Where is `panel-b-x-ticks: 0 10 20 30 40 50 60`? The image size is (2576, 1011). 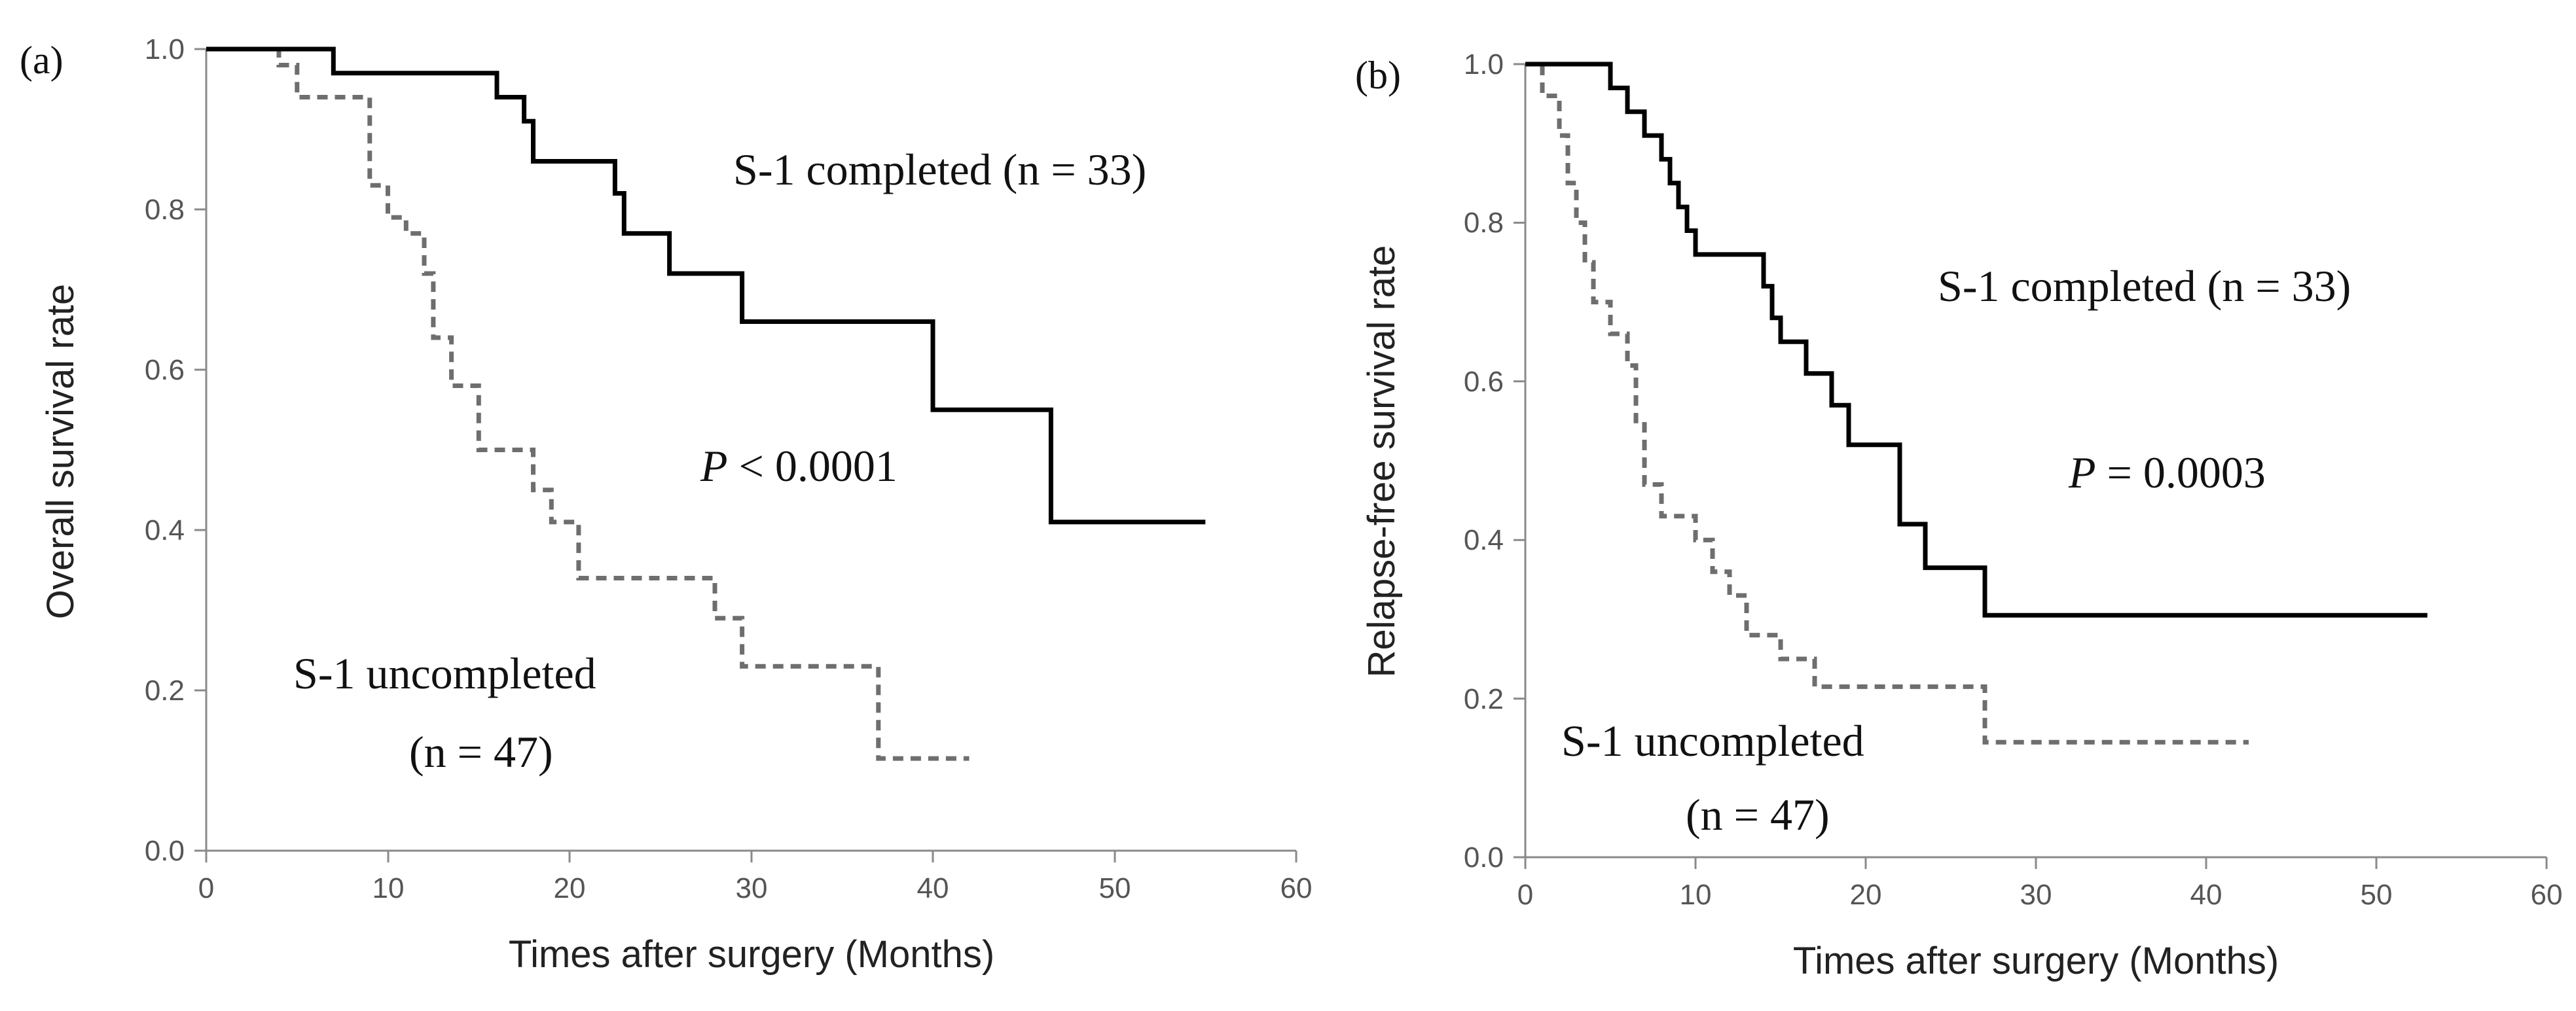
panel-b-x-ticks: 0 10 20 30 40 50 60 is located at coordinates (2040, 884).